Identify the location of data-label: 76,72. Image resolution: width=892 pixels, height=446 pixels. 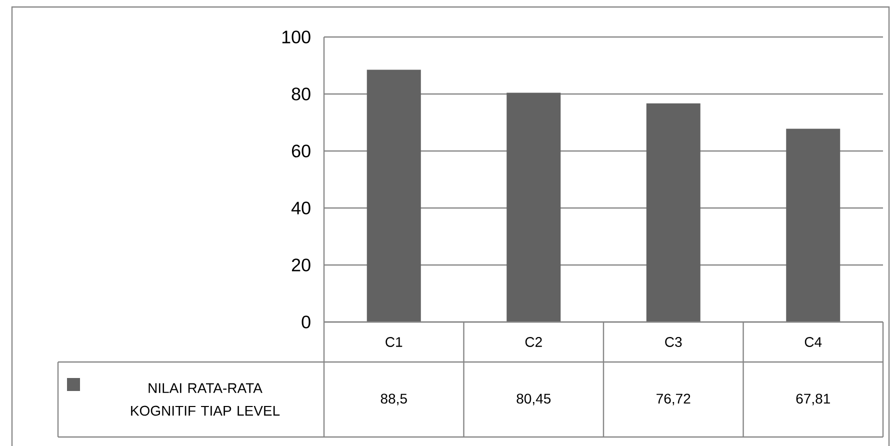
(673, 400).